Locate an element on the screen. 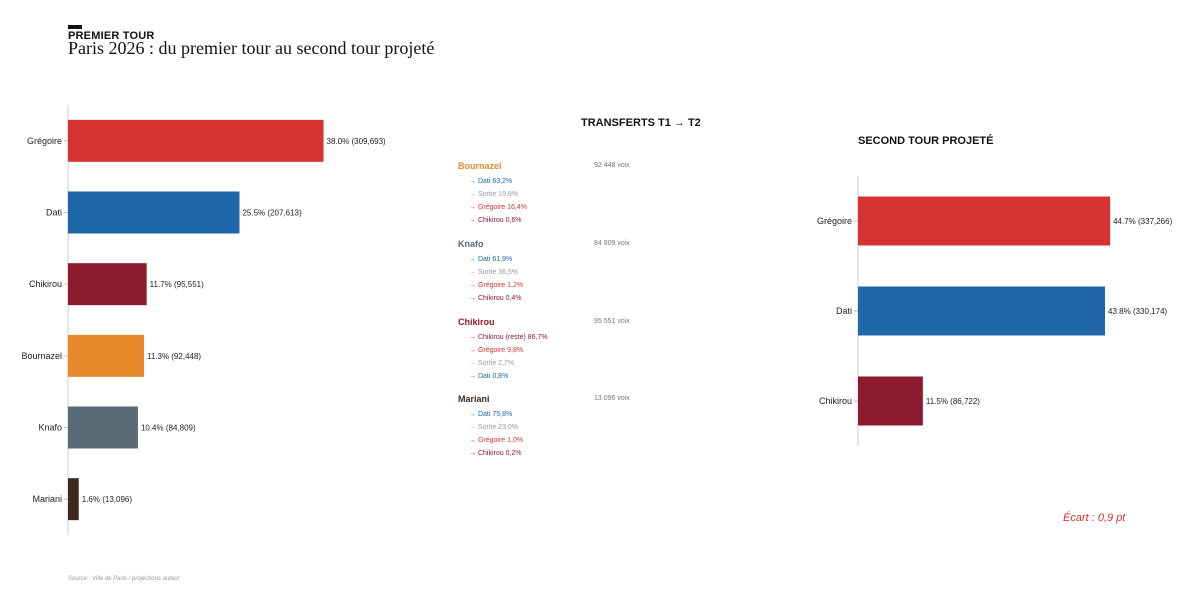  transfer-header: Bournazel 92 448 voix is located at coordinates (548, 169).